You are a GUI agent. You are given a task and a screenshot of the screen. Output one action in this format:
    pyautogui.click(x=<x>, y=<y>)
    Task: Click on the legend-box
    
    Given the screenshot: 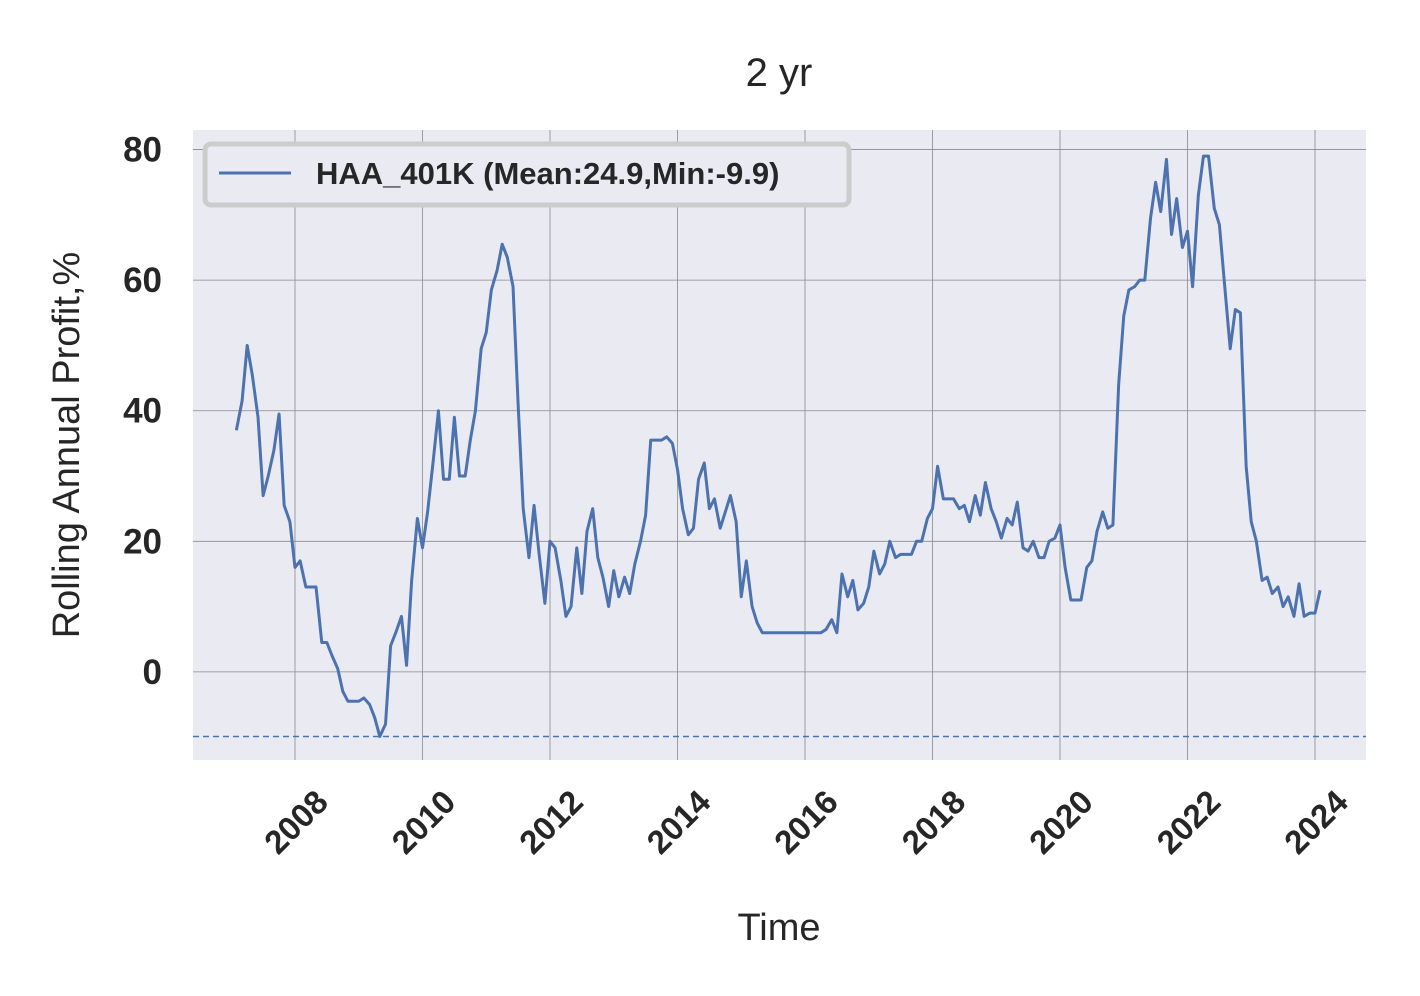 What is the action you would take?
    pyautogui.click(x=527, y=174)
    